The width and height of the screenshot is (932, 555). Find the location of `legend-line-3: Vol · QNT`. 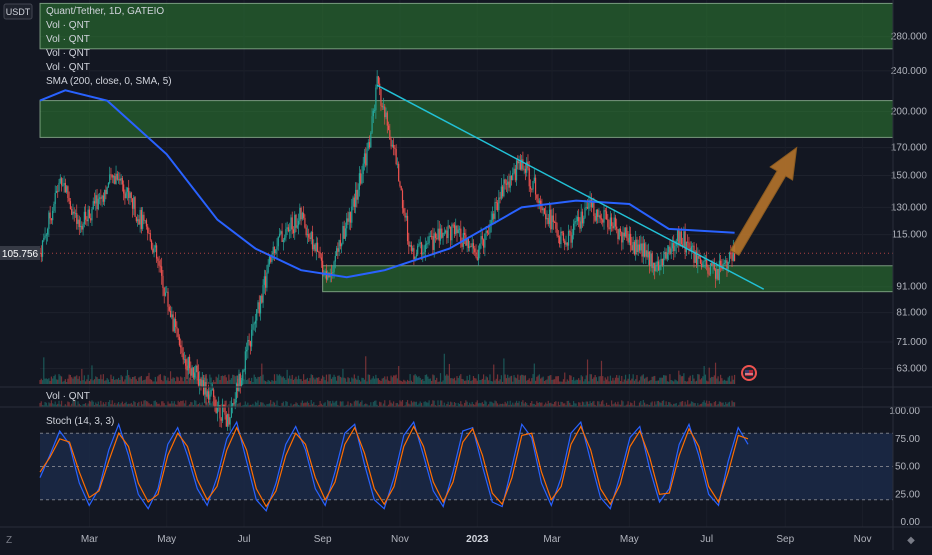

legend-line-3: Vol · QNT is located at coordinates (68, 53).